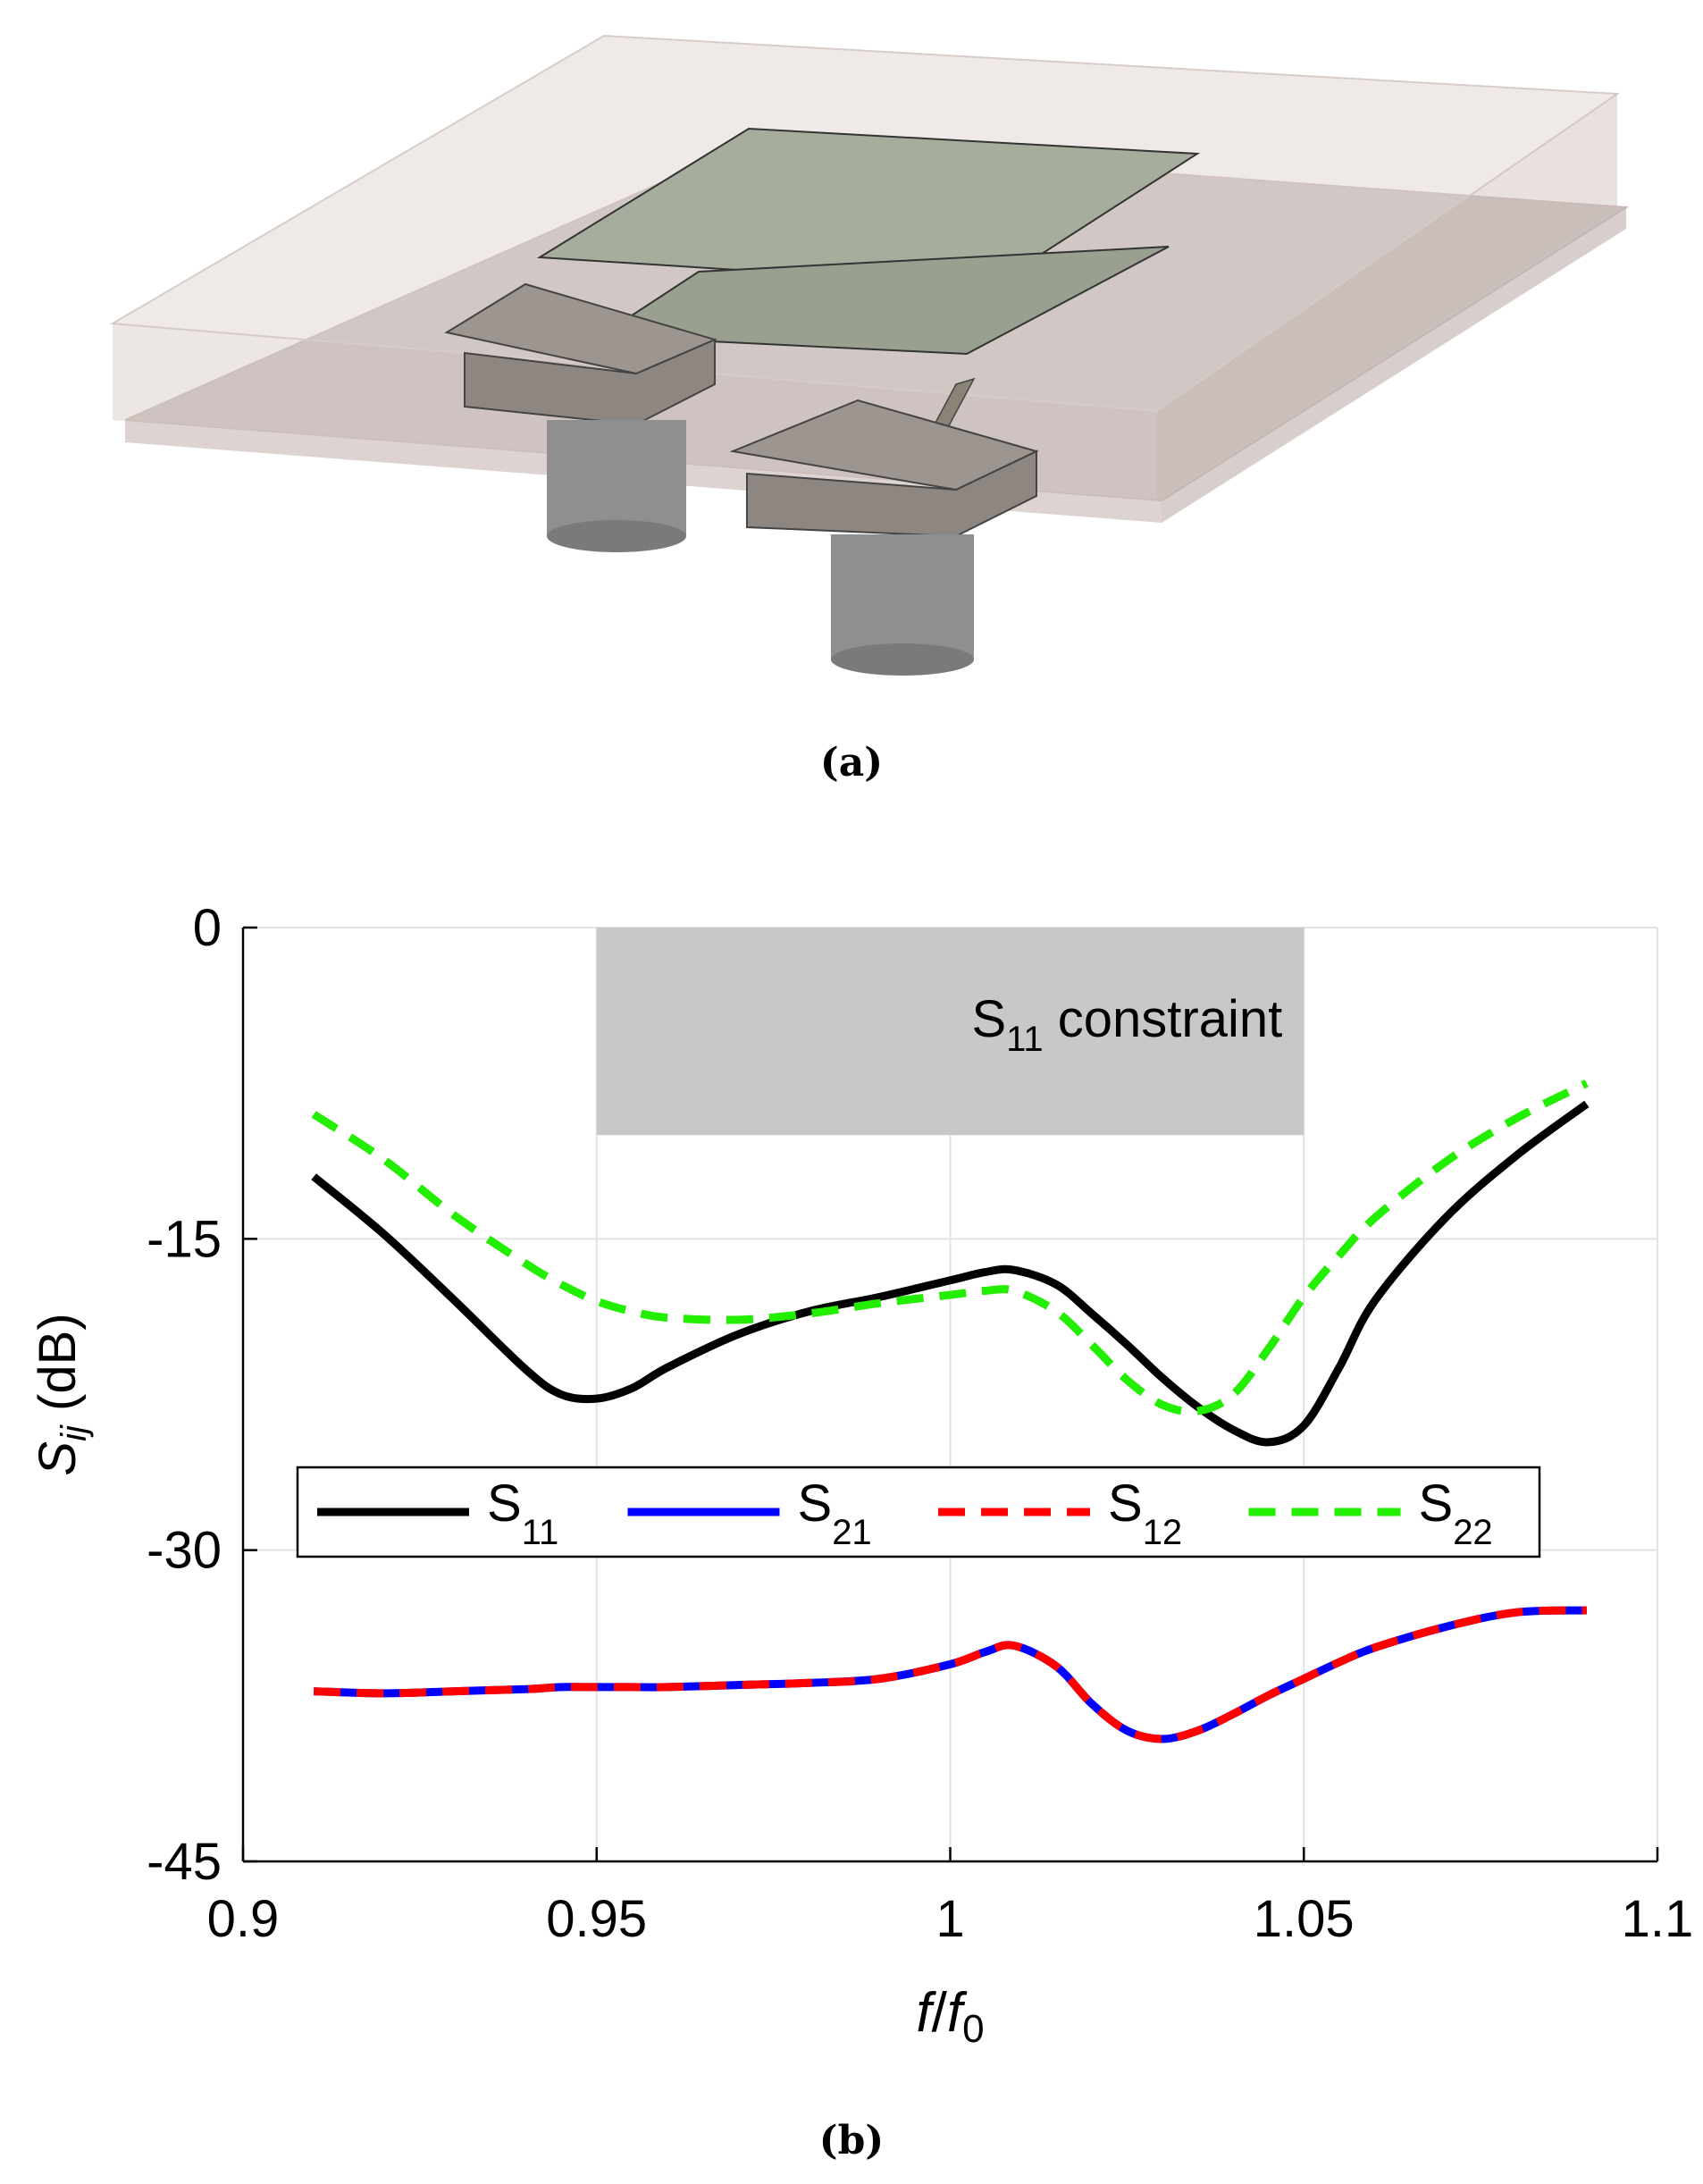 The height and width of the screenshot is (2184, 1703). Describe the element at coordinates (596, 1919) in the screenshot. I see `x-tick-label: 0.95` at that location.